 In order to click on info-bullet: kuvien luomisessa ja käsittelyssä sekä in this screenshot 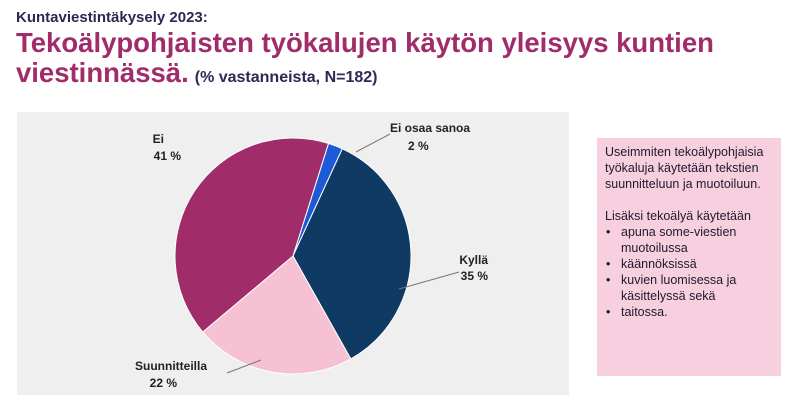, I will do `click(689, 288)`.